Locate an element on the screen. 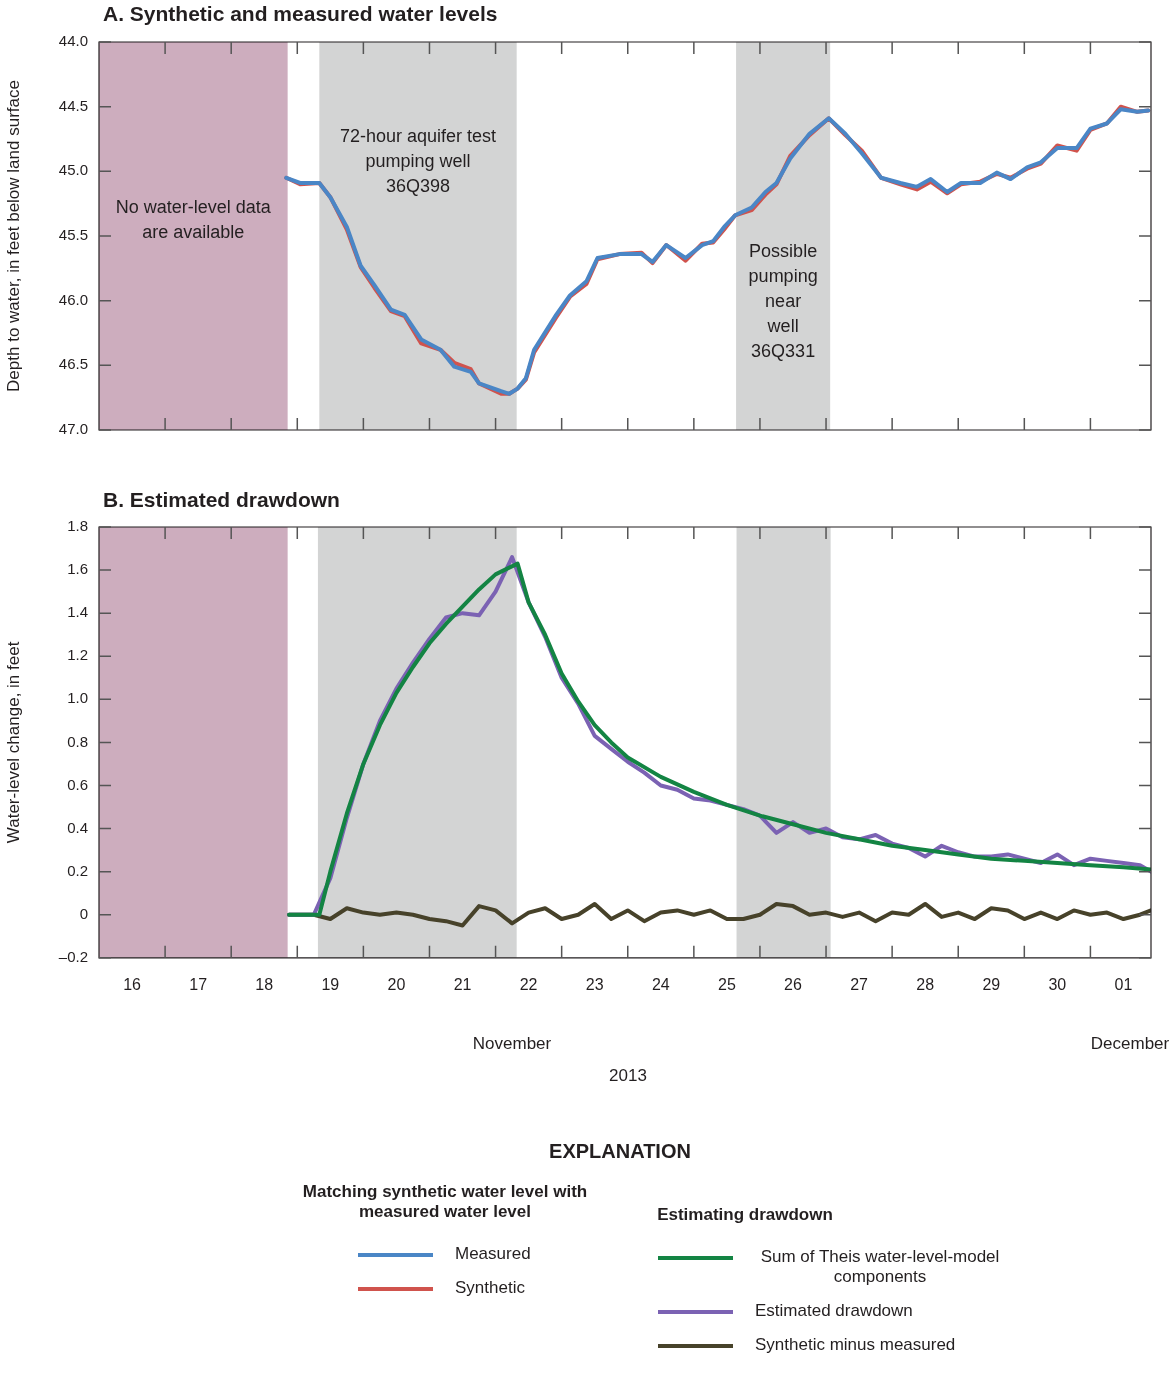 The width and height of the screenshot is (1173, 1379). text: November is located at coordinates (512, 1044).